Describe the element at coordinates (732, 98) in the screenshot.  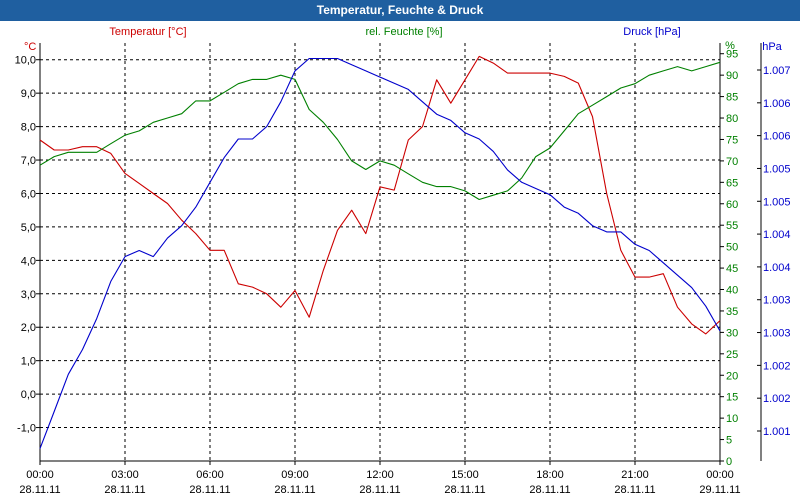
I see `humidity-tick-label: 85` at that location.